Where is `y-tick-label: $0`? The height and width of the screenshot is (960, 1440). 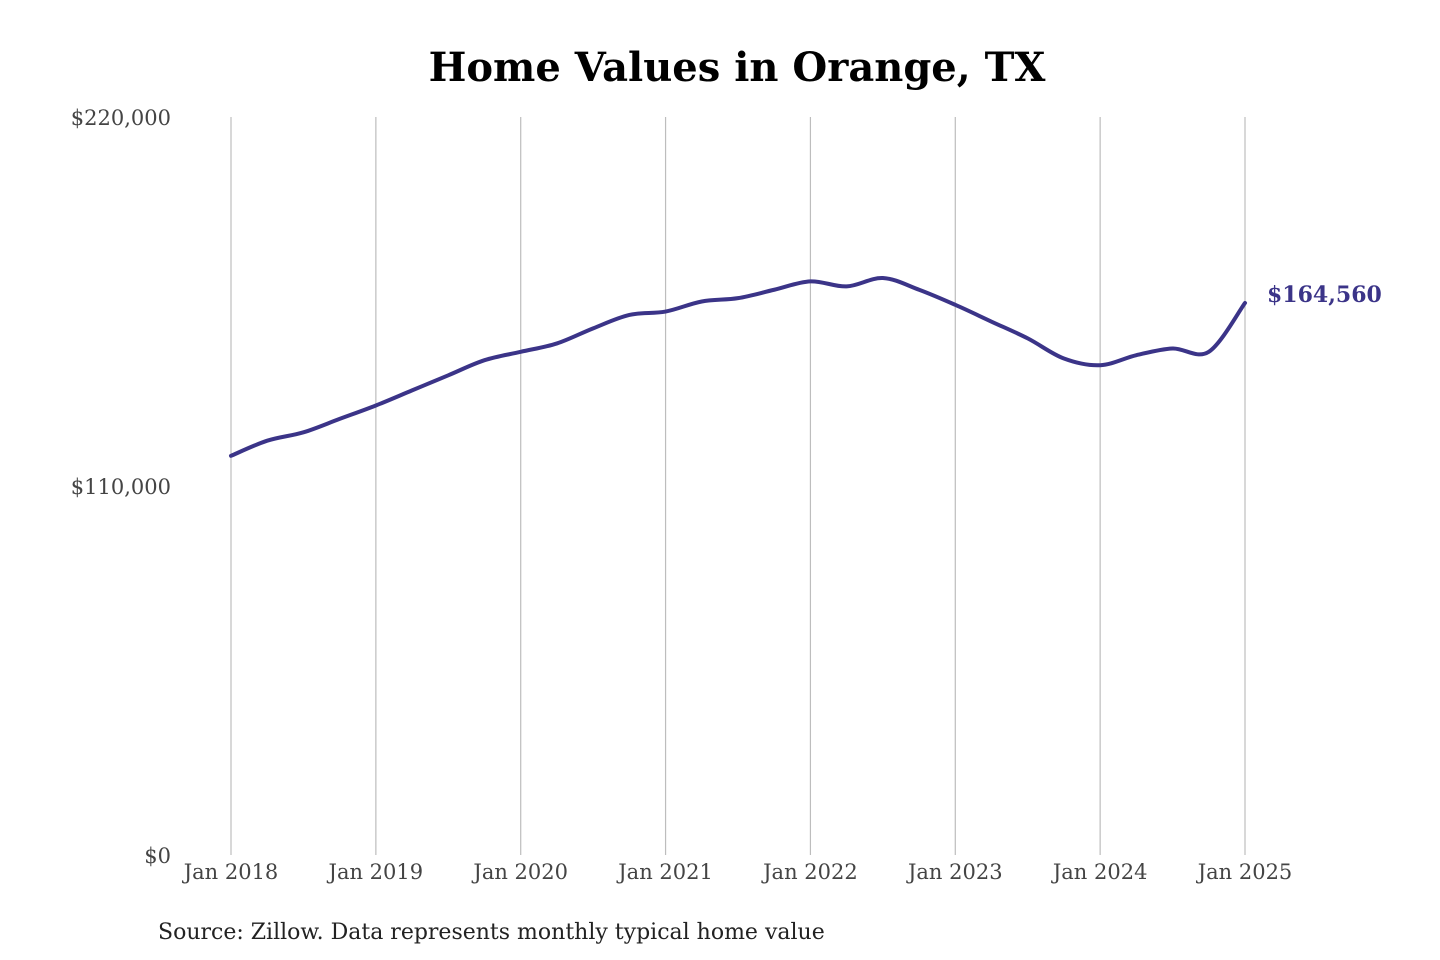
y-tick-label: $0 is located at coordinates (157, 856).